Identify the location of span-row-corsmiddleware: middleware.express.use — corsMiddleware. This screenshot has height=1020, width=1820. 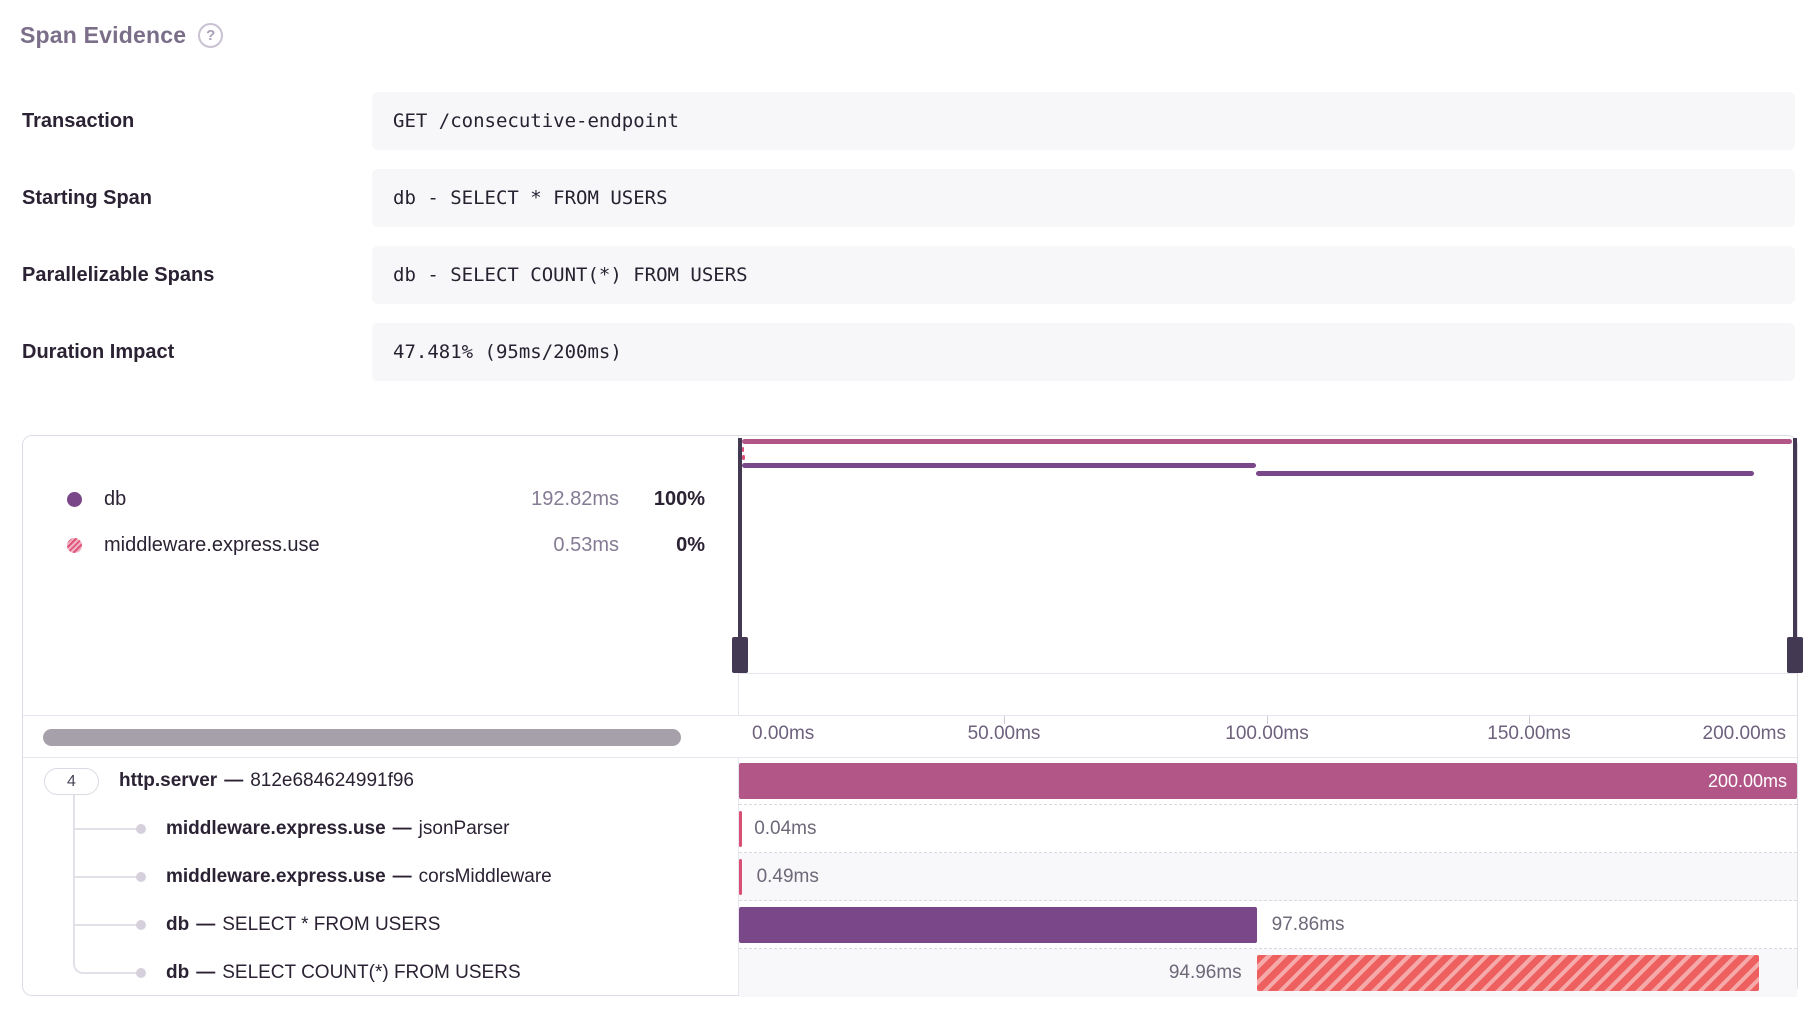
(380, 877).